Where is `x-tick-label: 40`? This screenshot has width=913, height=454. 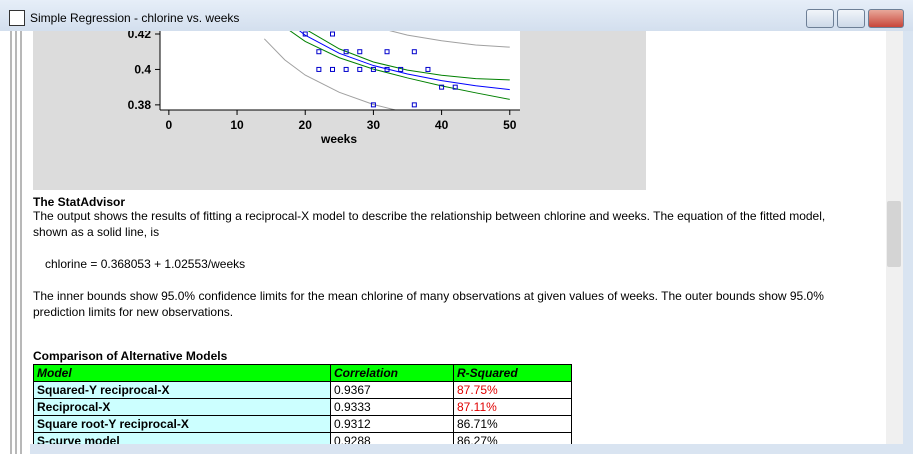 x-tick-label: 40 is located at coordinates (442, 125).